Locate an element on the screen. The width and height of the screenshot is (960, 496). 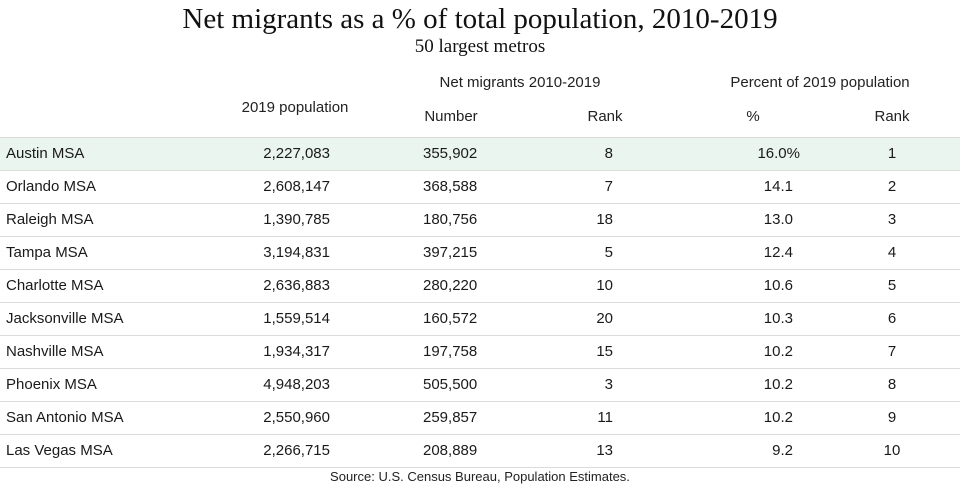
percent-rank: 7 is located at coordinates (892, 351).